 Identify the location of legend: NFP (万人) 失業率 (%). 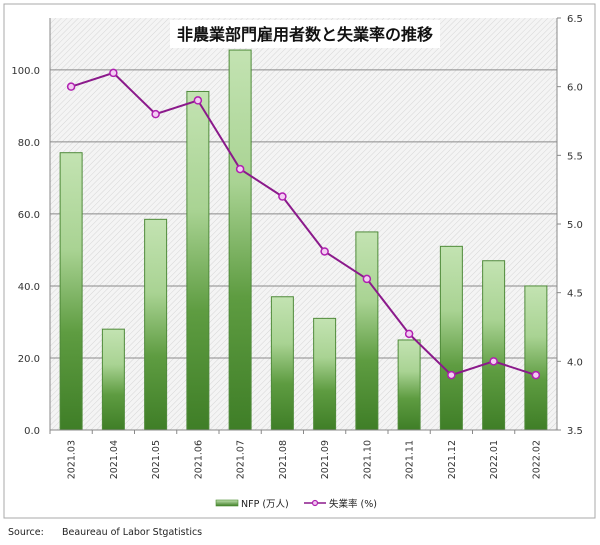
(296, 504).